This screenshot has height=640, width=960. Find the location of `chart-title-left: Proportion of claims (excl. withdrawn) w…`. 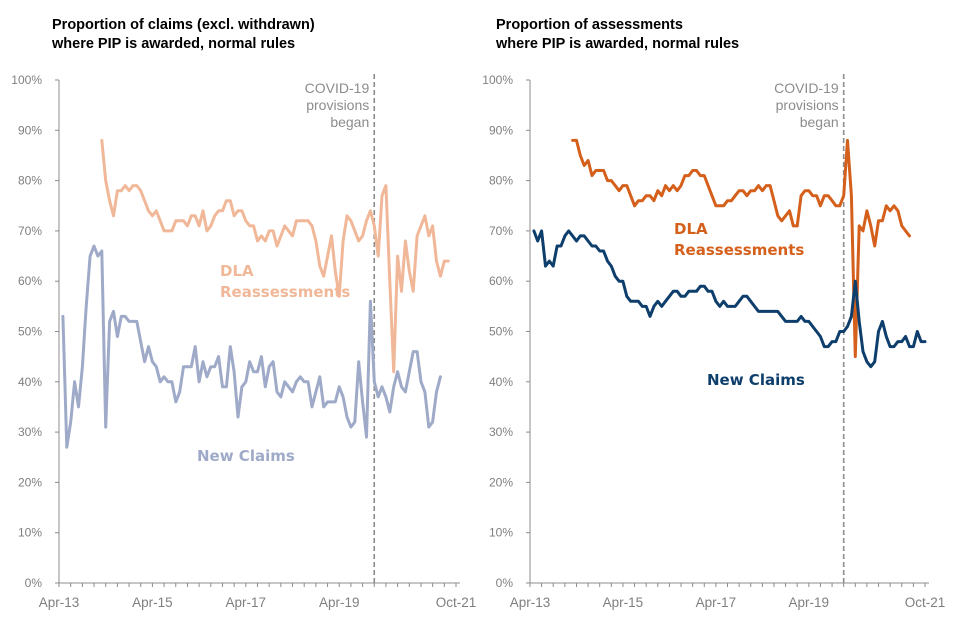

chart-title-left: Proportion of claims (excl. withdrawn) w… is located at coordinates (183, 34).